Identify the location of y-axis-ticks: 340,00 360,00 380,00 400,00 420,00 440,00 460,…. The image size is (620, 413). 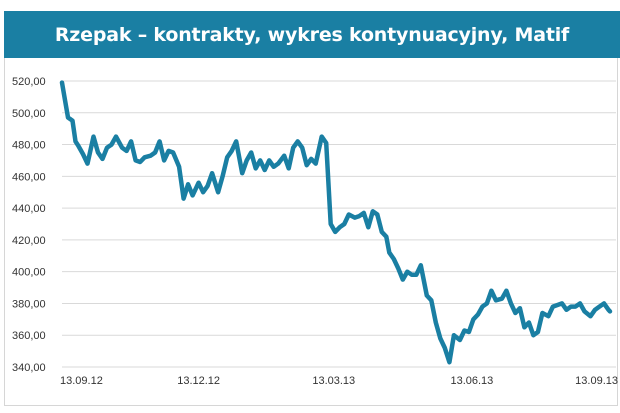
(29, 225).